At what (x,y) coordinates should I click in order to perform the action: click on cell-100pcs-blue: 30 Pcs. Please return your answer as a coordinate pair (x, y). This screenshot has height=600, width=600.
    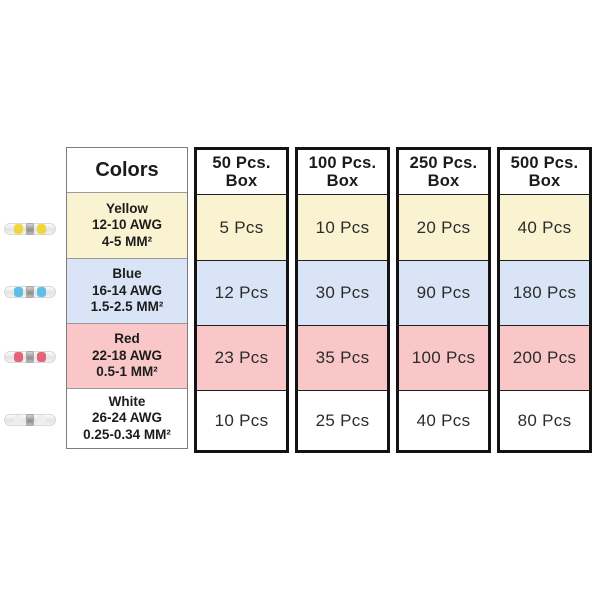
    Looking at the image, I should click on (342, 292).